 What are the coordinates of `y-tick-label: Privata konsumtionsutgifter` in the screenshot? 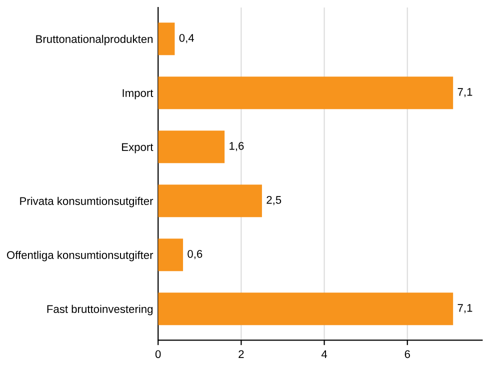 It's located at (87, 202).